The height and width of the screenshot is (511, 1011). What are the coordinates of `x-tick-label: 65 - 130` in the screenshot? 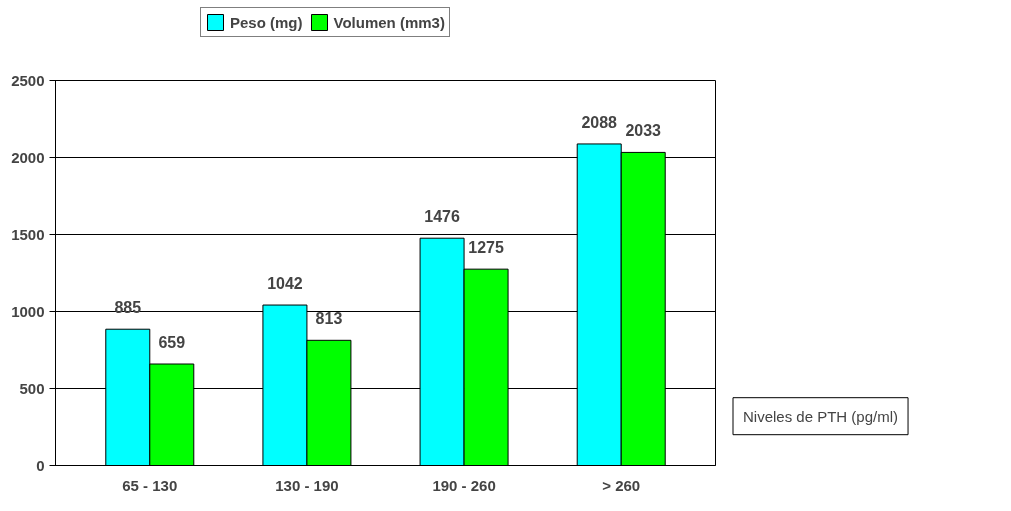 It's located at (150, 485).